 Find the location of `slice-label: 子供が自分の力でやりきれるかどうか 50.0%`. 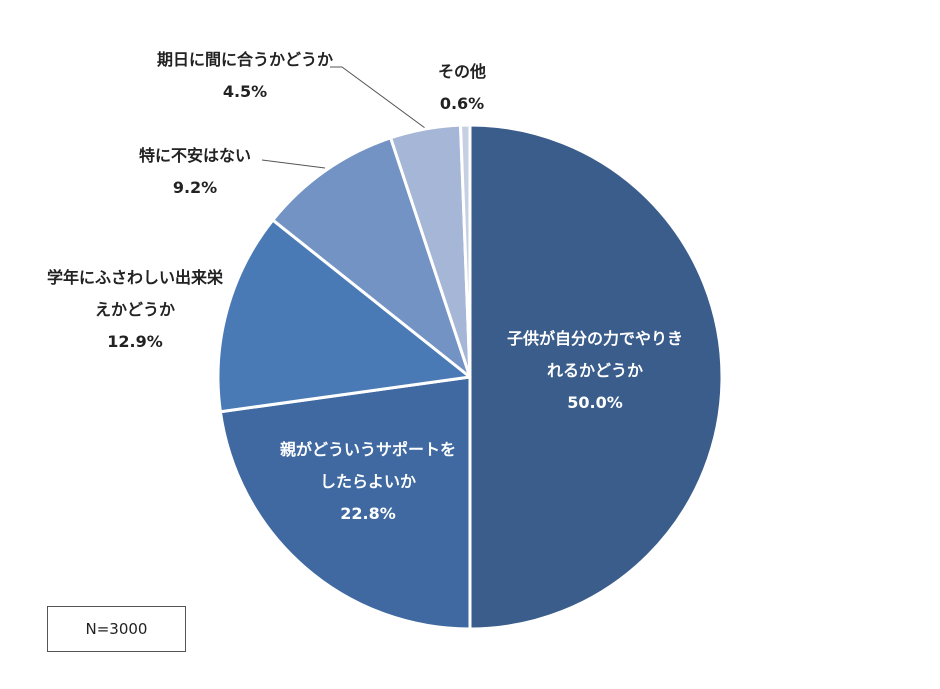

slice-label: 子供が自分の力でやりきれるかどうか 50.0% is located at coordinates (595, 371).